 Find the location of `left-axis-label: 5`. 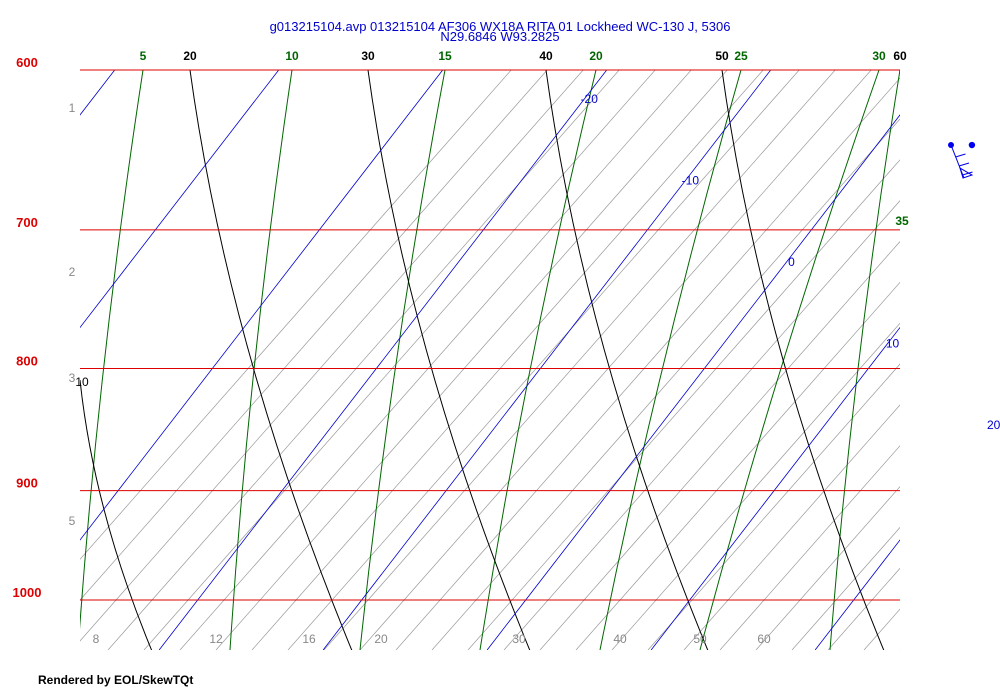

left-axis-label: 5 is located at coordinates (72, 521).